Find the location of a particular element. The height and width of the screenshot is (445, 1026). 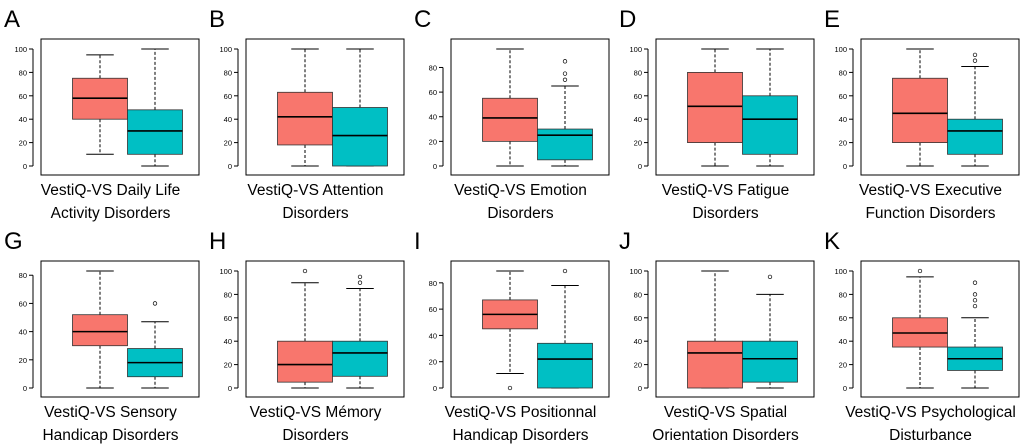

panel-letter: J is located at coordinates (625, 241).